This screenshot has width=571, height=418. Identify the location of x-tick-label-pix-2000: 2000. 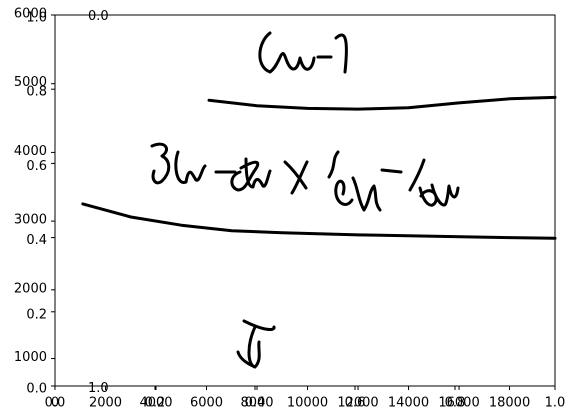
(105, 403).